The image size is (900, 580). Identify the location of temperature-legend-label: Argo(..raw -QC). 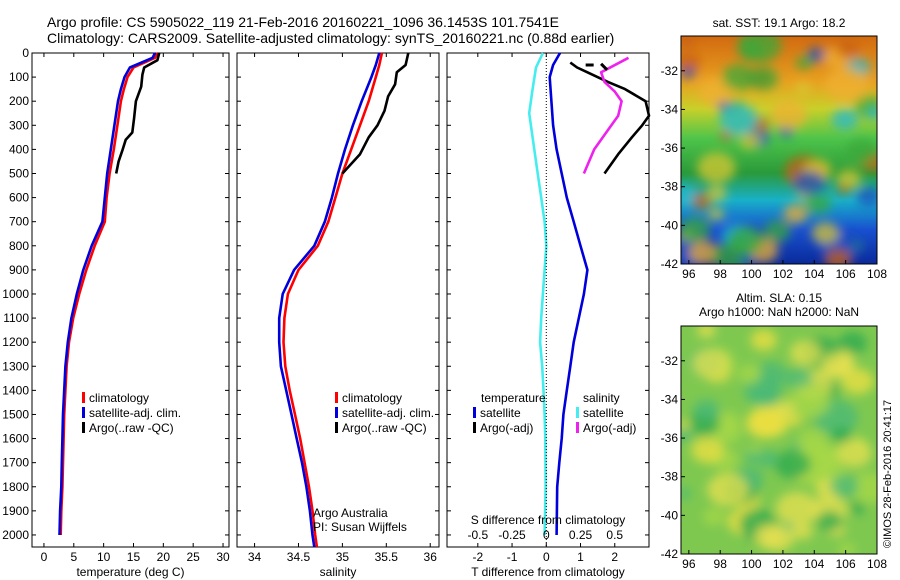
(131, 428).